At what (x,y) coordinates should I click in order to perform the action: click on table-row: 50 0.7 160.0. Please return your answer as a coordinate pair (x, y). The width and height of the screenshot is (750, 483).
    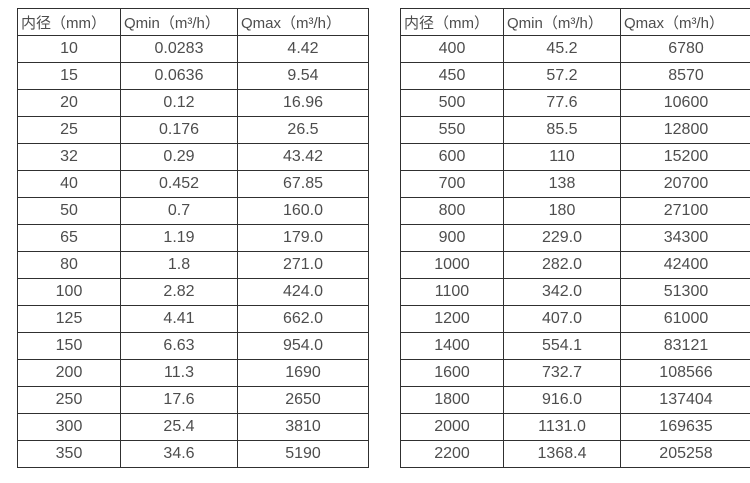
    Looking at the image, I should click on (193, 211).